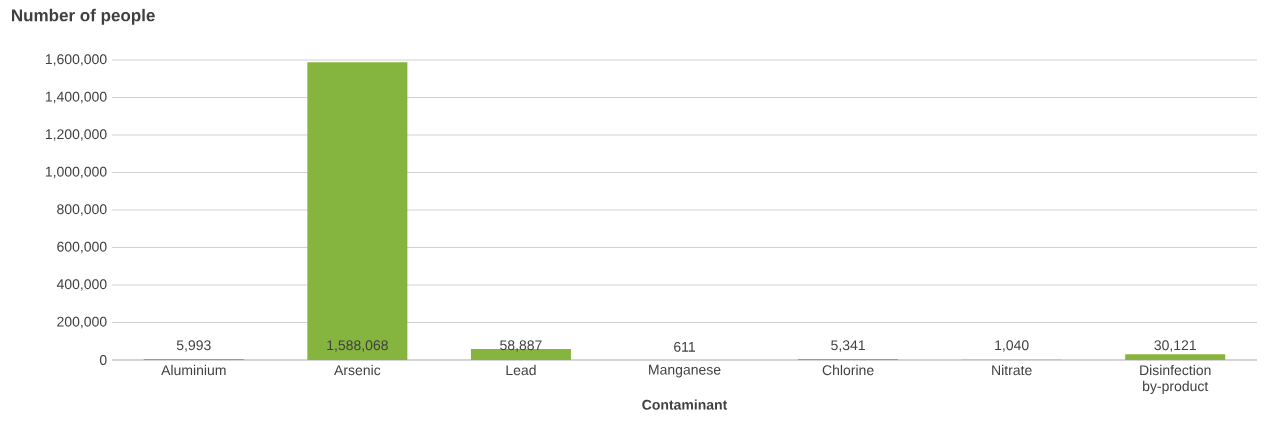  Describe the element at coordinates (103, 360) in the screenshot. I see `y-tick-label: 0` at that location.